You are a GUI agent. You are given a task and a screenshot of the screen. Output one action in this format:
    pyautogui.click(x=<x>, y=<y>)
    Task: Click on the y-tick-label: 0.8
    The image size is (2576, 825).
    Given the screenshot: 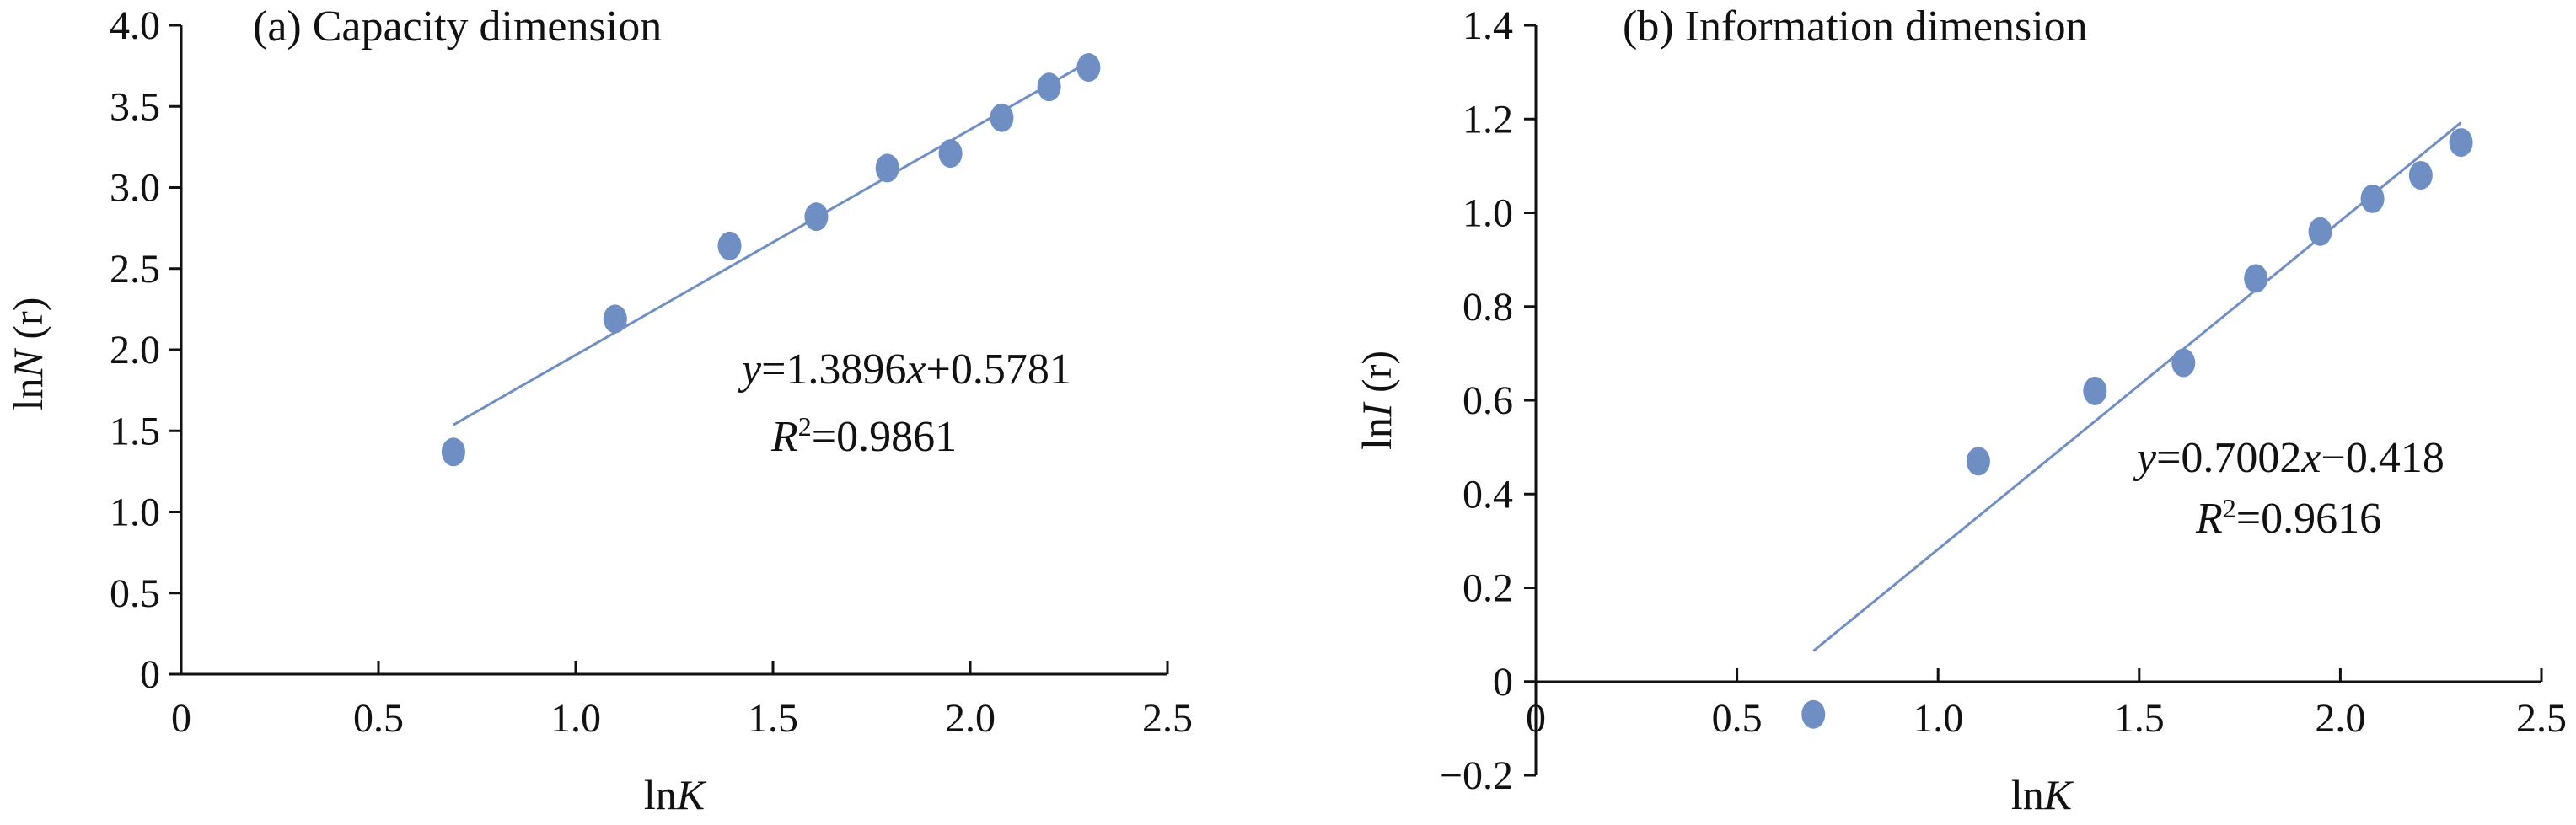 What is the action you would take?
    pyautogui.click(x=1487, y=307)
    